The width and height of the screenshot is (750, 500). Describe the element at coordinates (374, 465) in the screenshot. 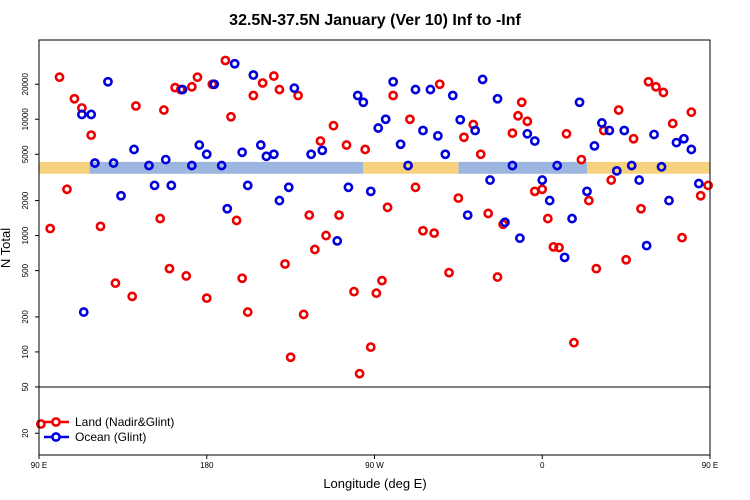

I see `x-tick-label: 90 W` at that location.